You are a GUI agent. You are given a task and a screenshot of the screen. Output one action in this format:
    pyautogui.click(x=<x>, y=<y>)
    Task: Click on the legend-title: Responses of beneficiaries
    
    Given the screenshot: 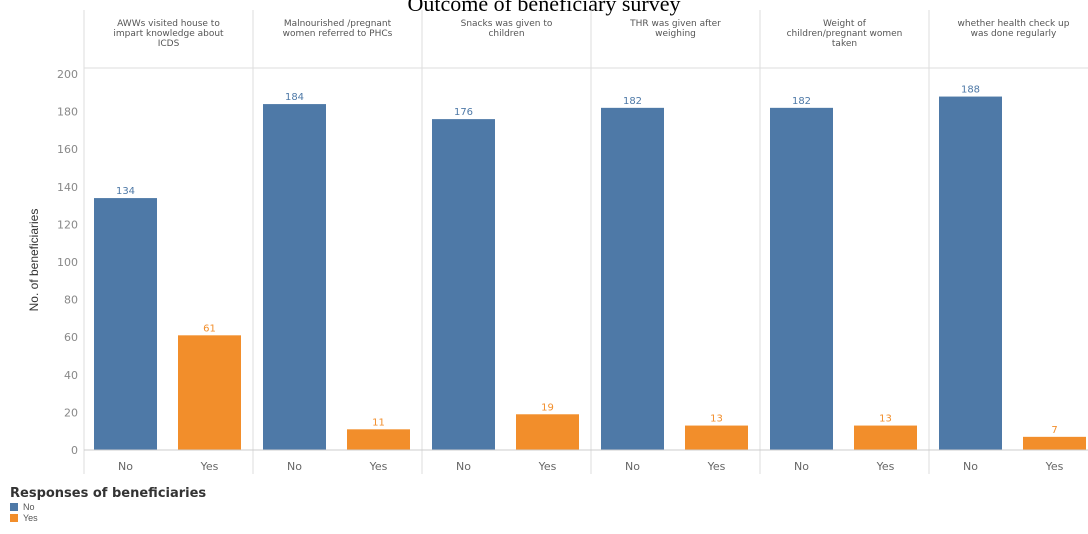 What is the action you would take?
    pyautogui.click(x=108, y=493)
    